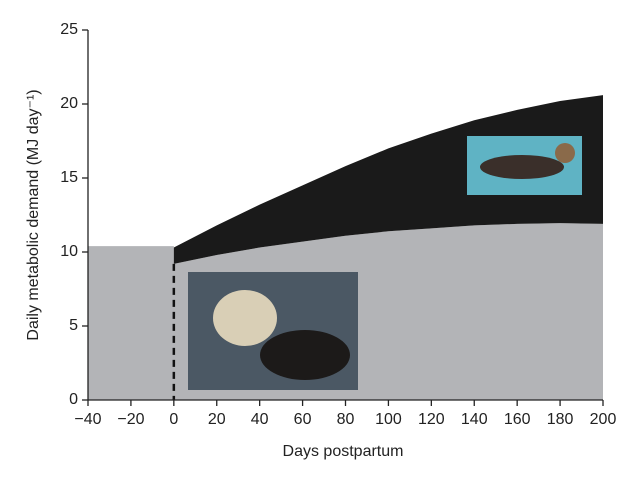 The height and width of the screenshot is (480, 640). Describe the element at coordinates (69, 103) in the screenshot. I see `y-tick-label: 20` at that location.